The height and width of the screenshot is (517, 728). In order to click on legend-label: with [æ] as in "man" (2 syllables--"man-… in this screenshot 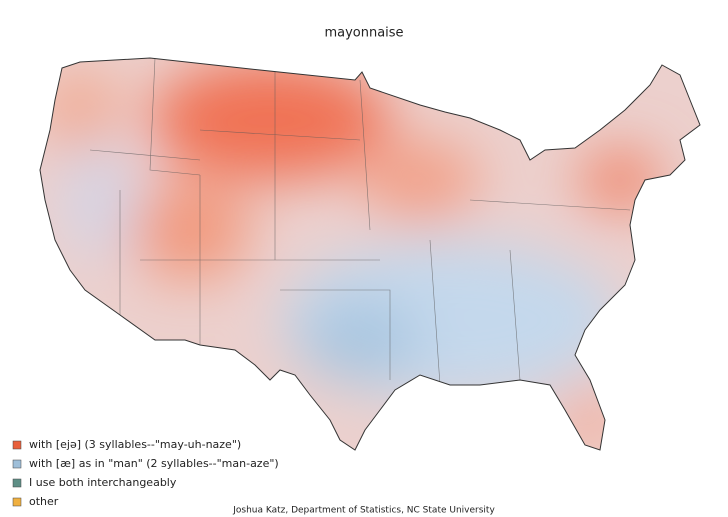, I will do `click(154, 463)`.